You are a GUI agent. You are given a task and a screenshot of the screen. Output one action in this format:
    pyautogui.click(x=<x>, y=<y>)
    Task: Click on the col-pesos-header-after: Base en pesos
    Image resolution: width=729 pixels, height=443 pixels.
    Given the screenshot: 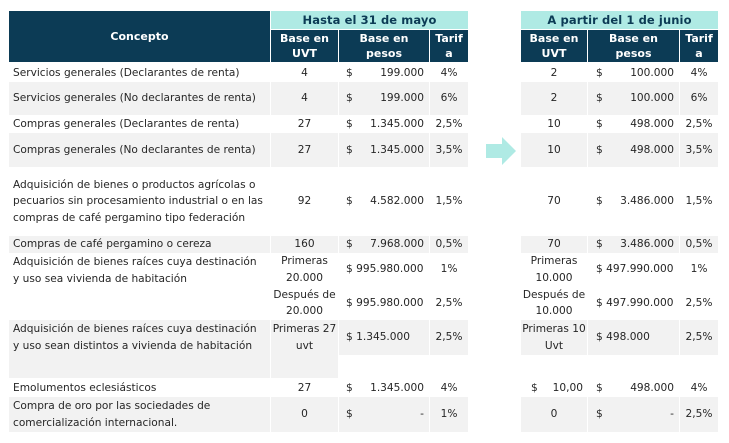 What is the action you would take?
    pyautogui.click(x=633, y=46)
    